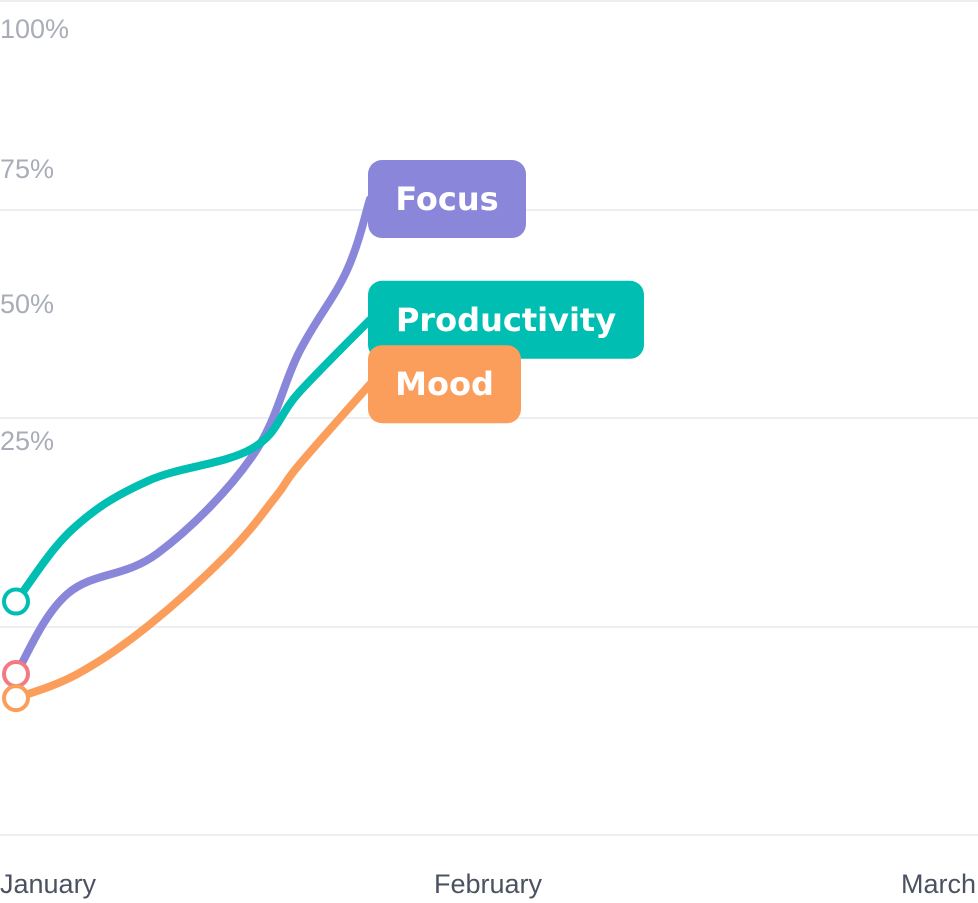 The height and width of the screenshot is (903, 978). What do you see at coordinates (16, 601) in the screenshot?
I see `start-marker-productivity` at bounding box center [16, 601].